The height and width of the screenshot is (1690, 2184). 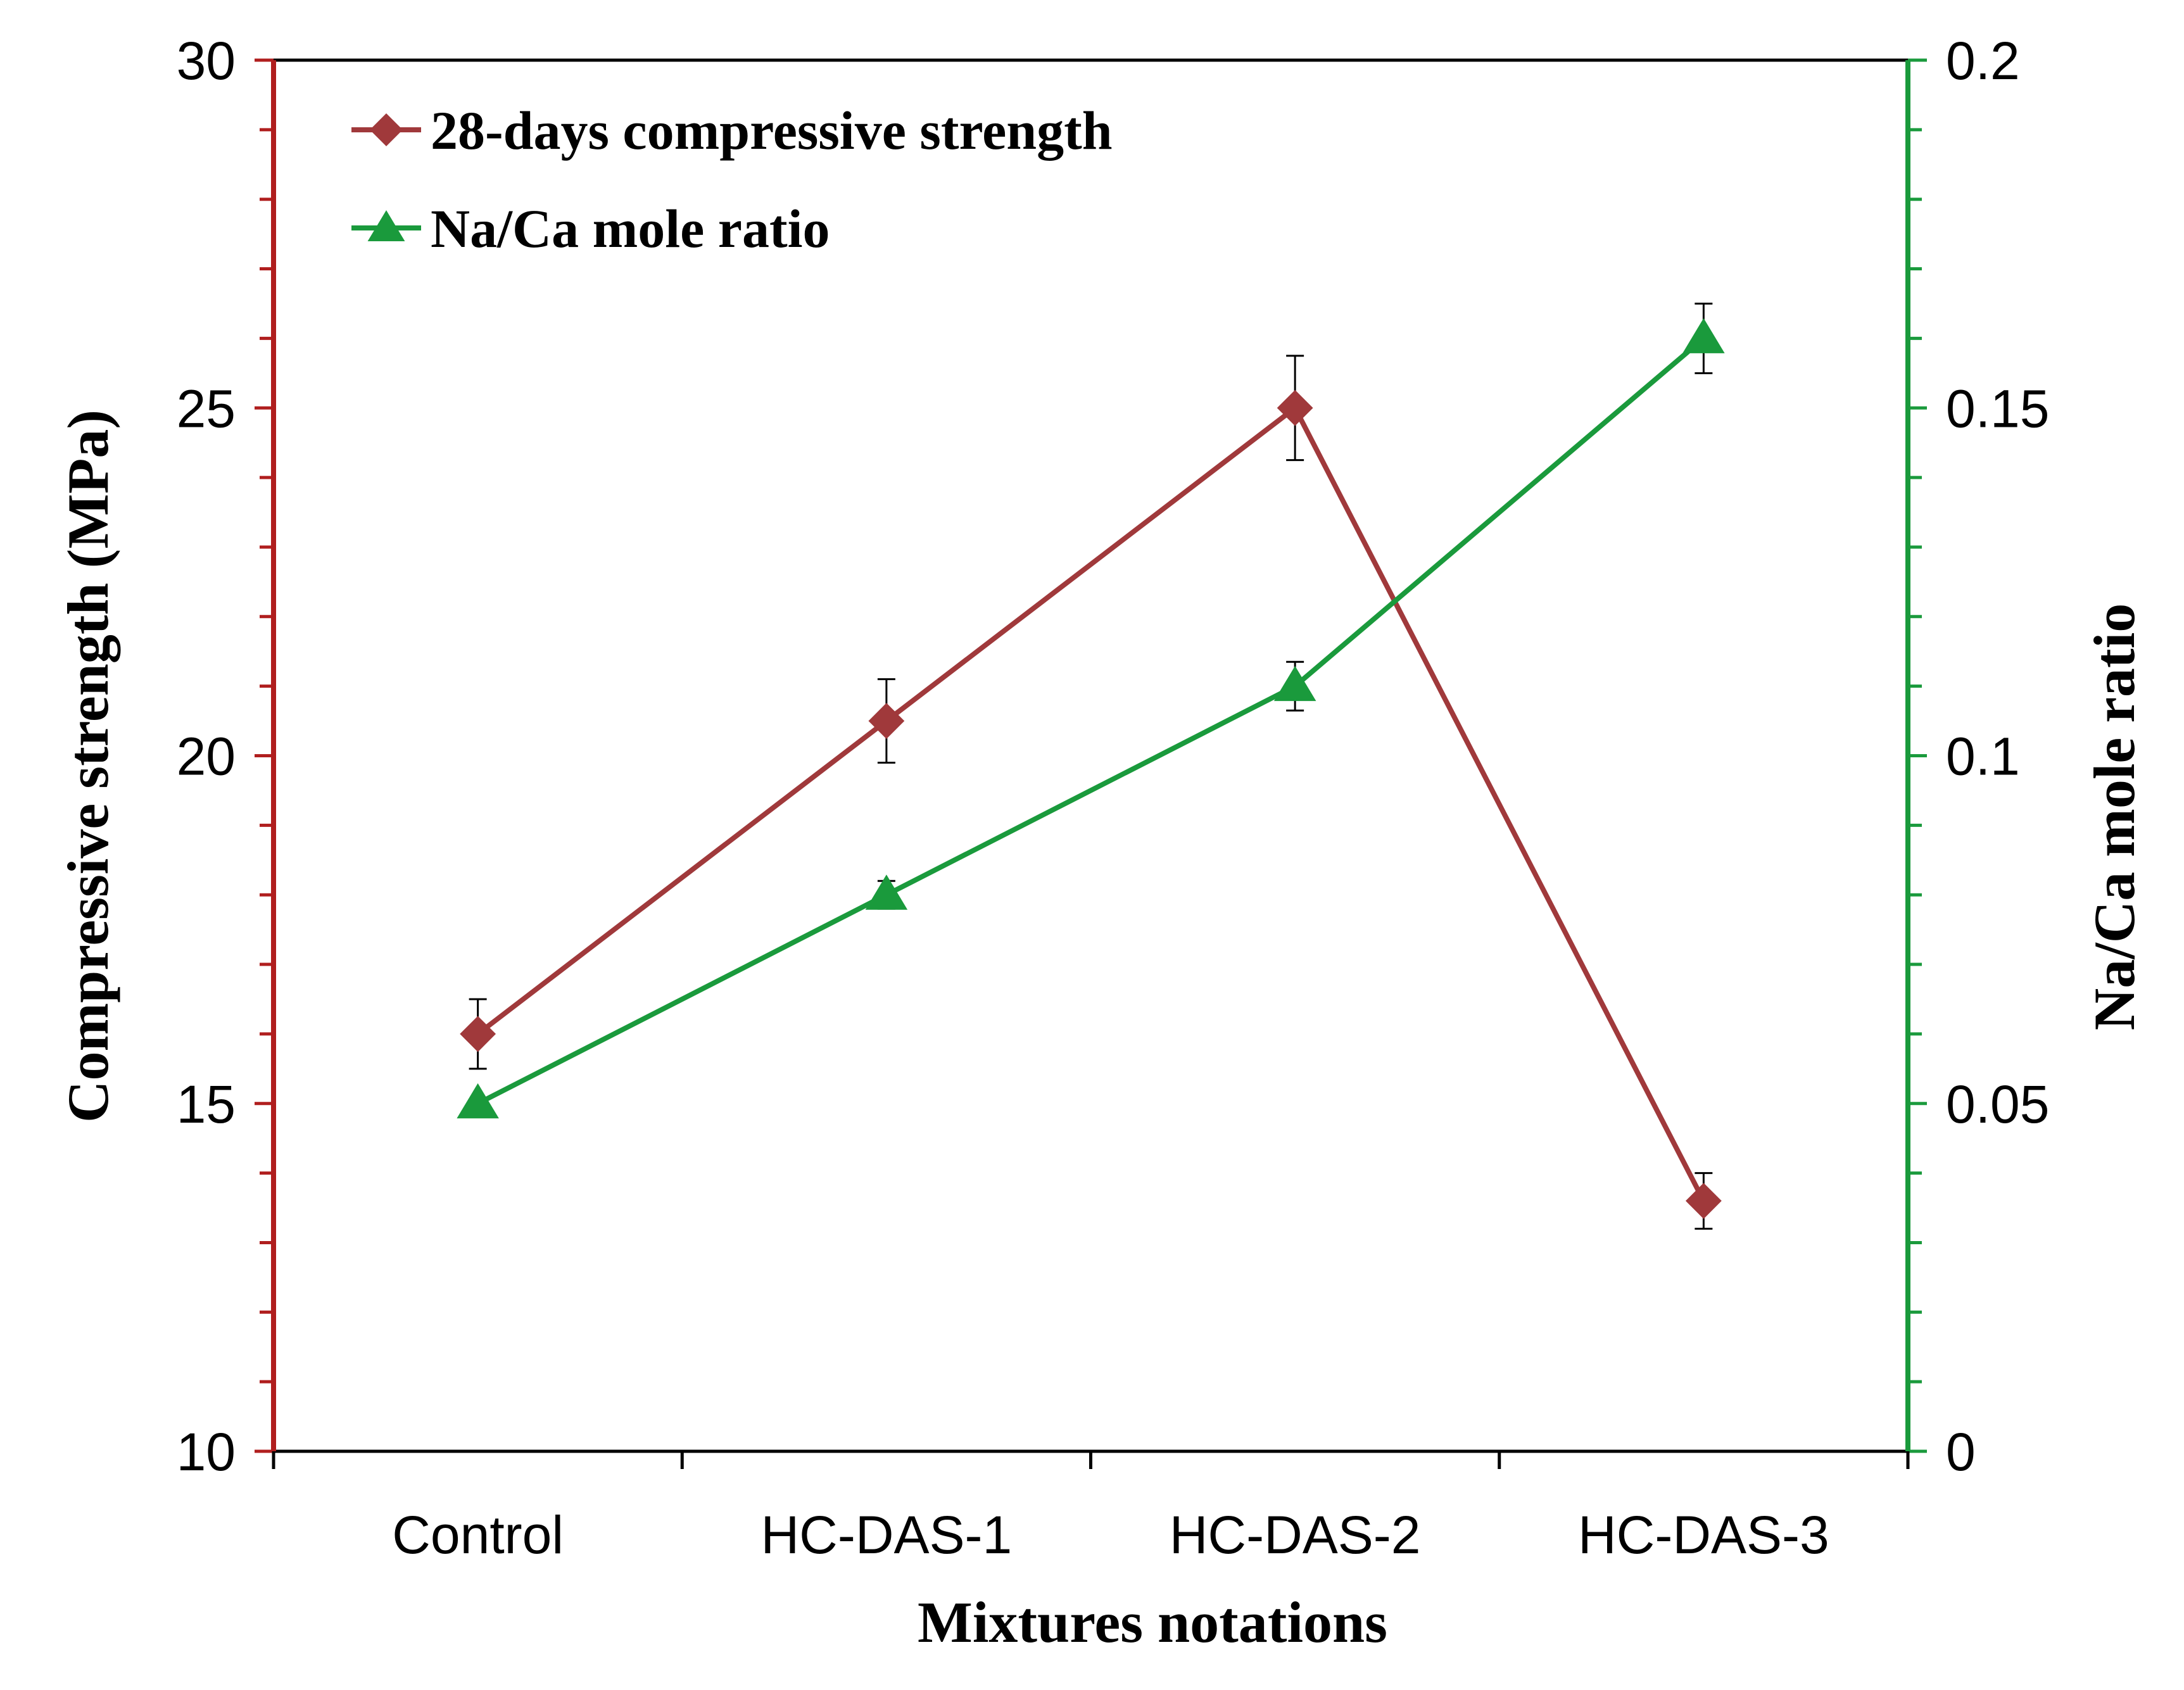 I want to click on y2-tick-label: 0.05, so click(x=1998, y=1105).